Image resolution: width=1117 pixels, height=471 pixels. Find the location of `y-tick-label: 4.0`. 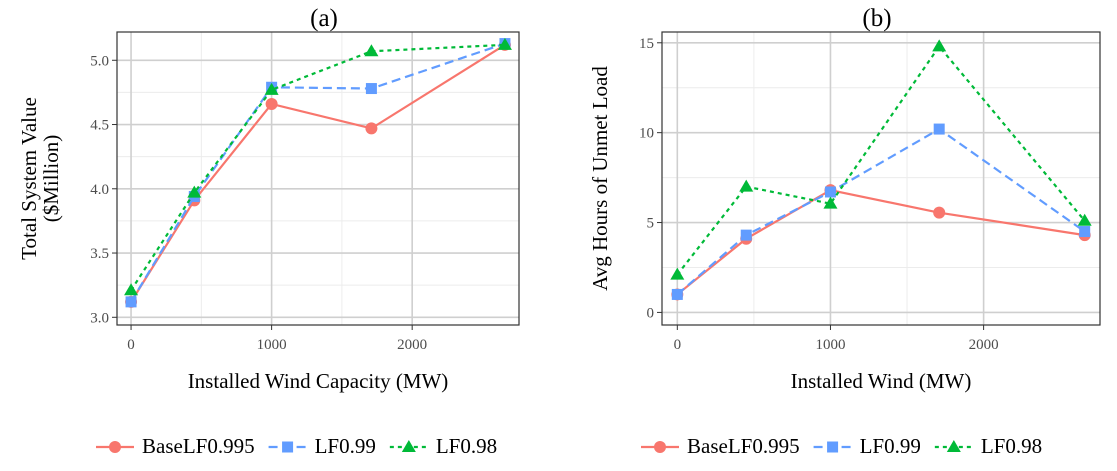

y-tick-label: 4.0 is located at coordinates (99, 190).